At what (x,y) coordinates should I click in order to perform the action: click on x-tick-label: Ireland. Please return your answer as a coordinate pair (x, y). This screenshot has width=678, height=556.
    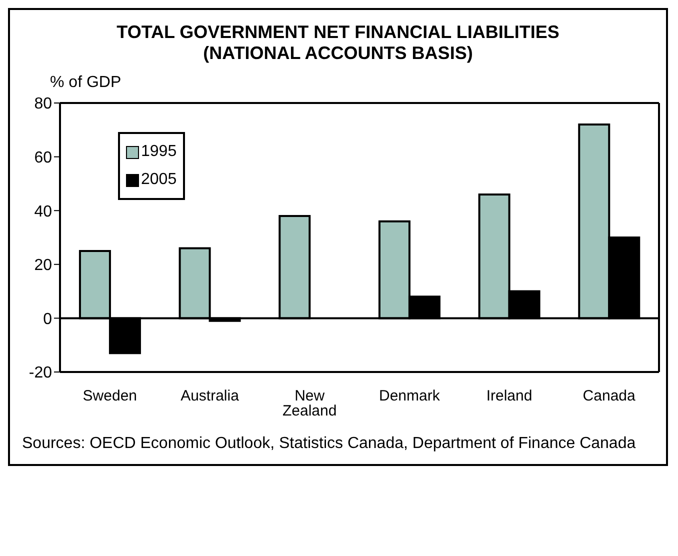
    Looking at the image, I should click on (509, 396).